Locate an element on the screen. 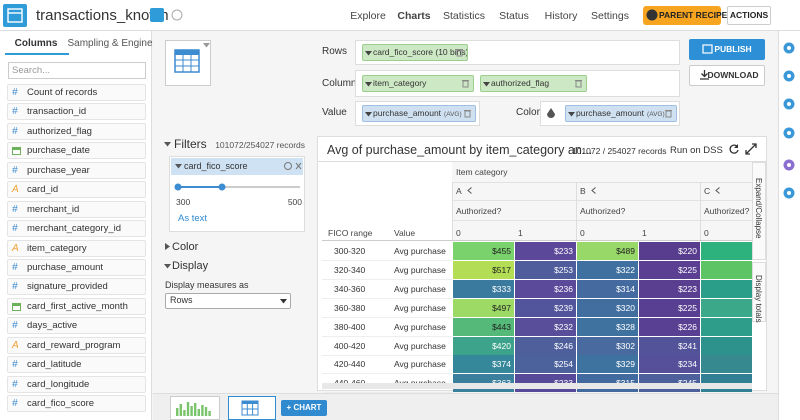  dataset-icon-glyph is located at coordinates (15, 15).